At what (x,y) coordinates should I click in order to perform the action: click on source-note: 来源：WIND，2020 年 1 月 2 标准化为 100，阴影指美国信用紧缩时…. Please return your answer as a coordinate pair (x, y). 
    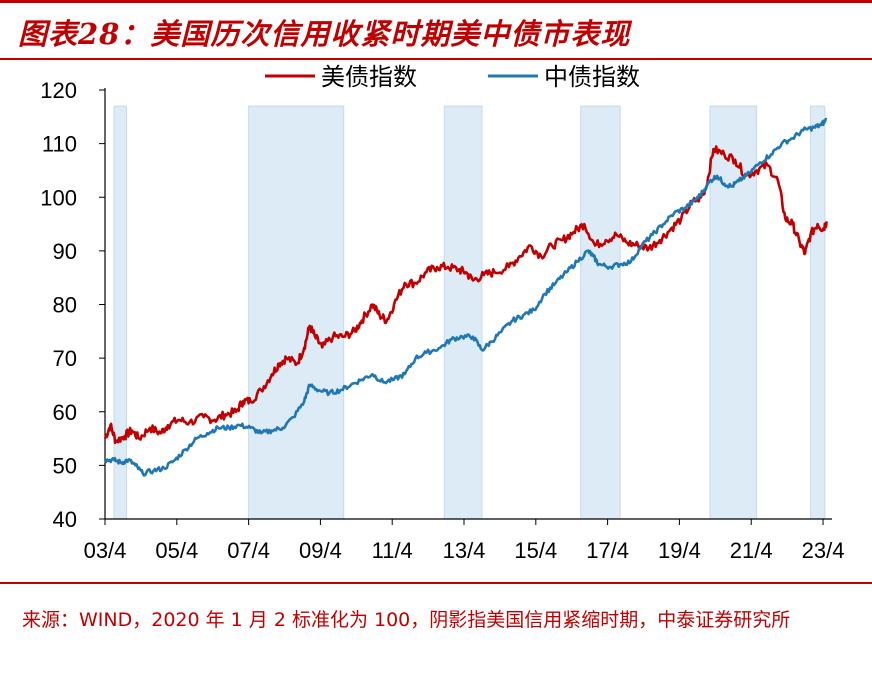
    Looking at the image, I should click on (406, 620).